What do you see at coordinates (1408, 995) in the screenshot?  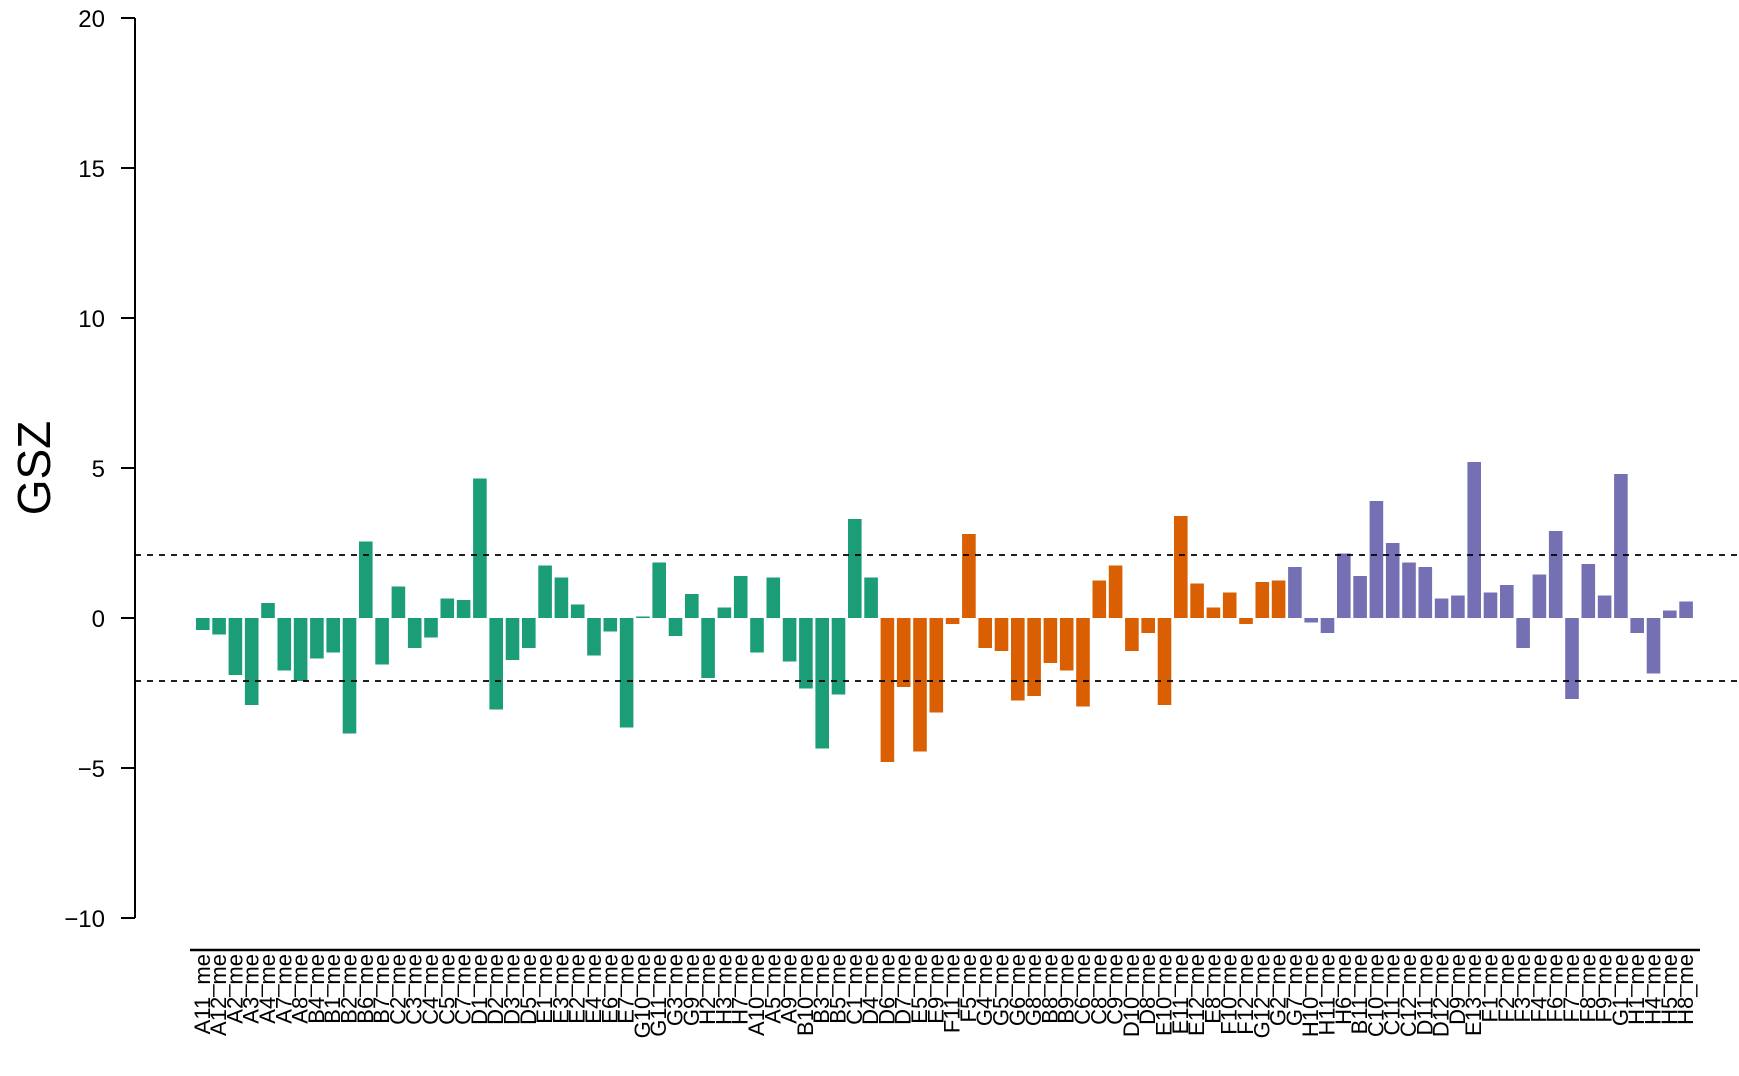 I see `x-tick-label: C12_me` at bounding box center [1408, 995].